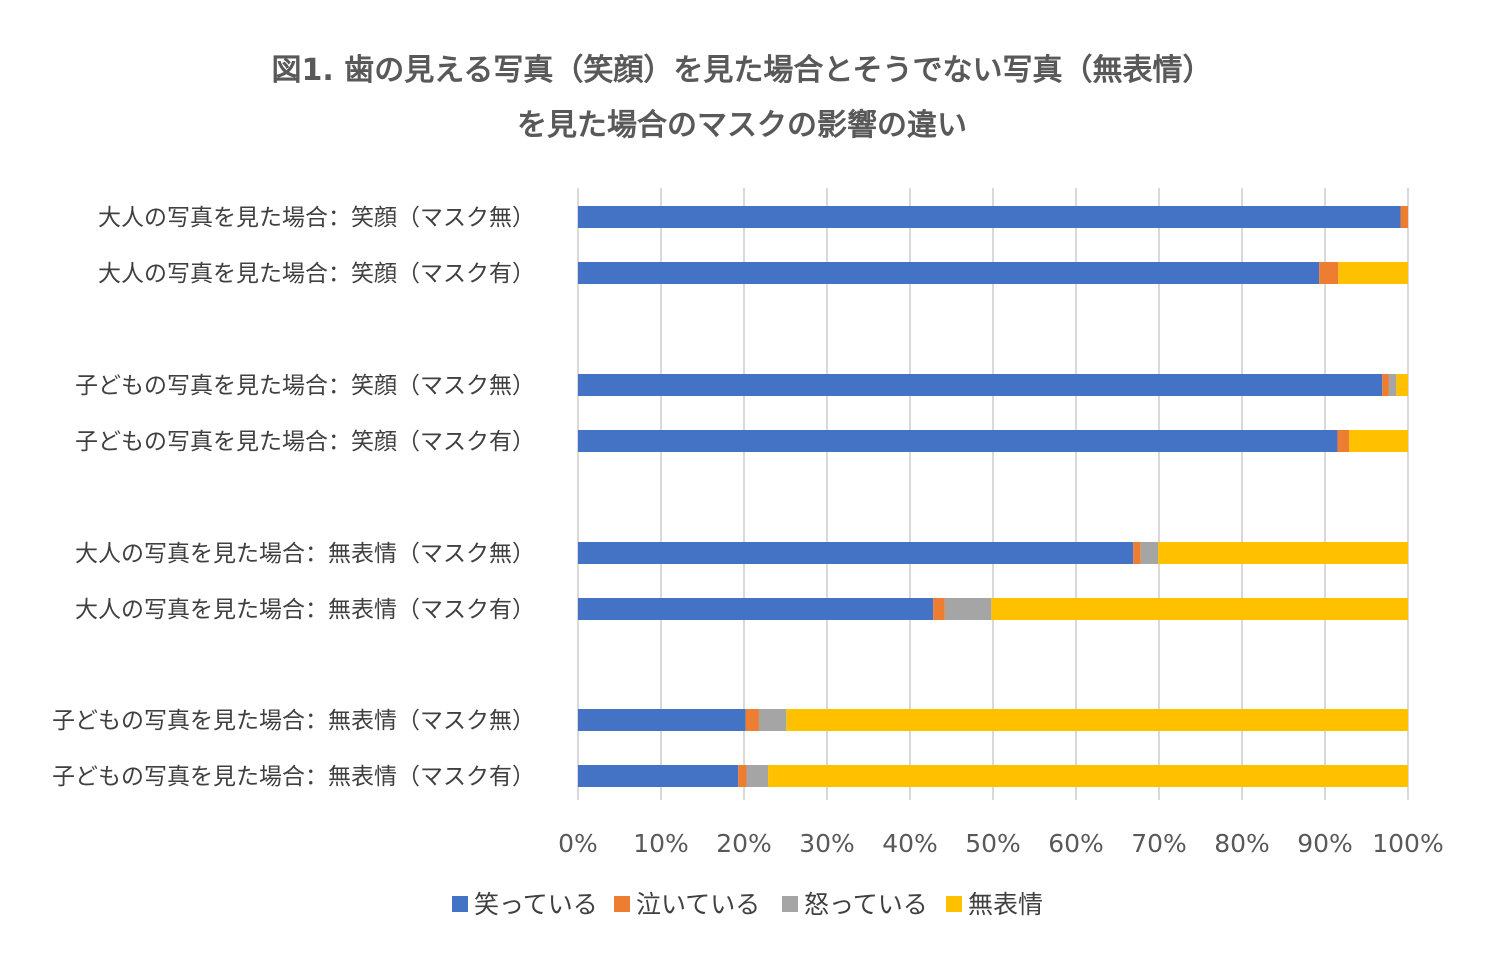  I want to click on category-label: 大人の写真を見た場合：無表情（マスク有）, so click(305, 610).